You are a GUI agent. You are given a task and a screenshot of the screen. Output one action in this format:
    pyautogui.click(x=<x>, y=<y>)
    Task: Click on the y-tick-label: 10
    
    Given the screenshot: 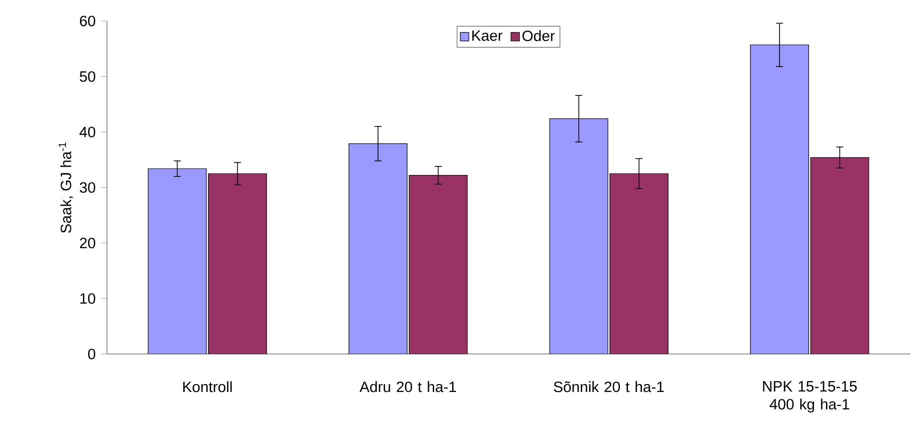 What is the action you would take?
    pyautogui.click(x=88, y=298)
    